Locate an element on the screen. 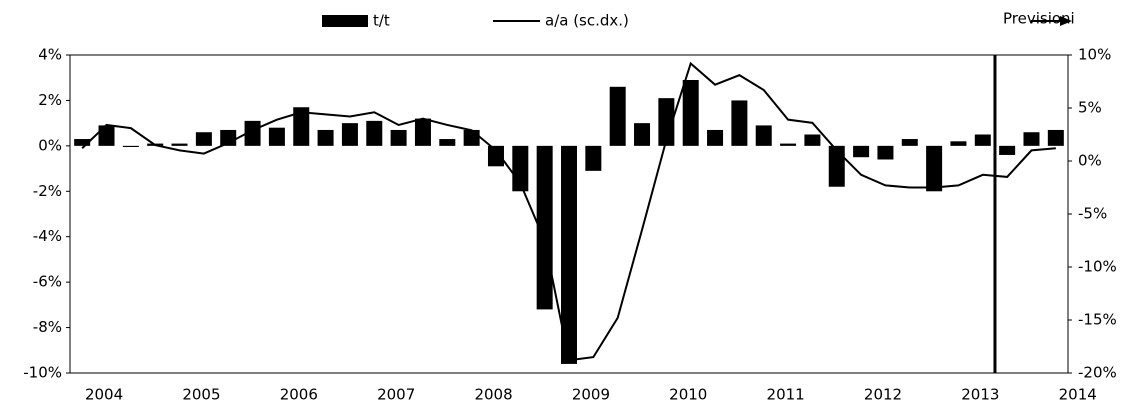 The width and height of the screenshot is (1142, 409). y2-tick-label: 0% is located at coordinates (1090, 161).